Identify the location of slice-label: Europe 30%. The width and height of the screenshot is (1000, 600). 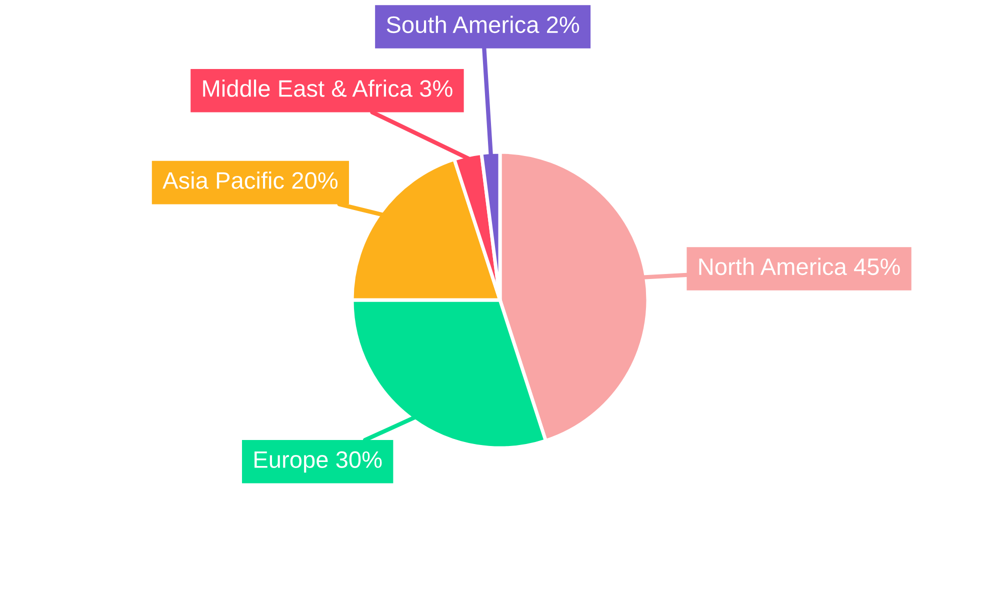
(318, 462).